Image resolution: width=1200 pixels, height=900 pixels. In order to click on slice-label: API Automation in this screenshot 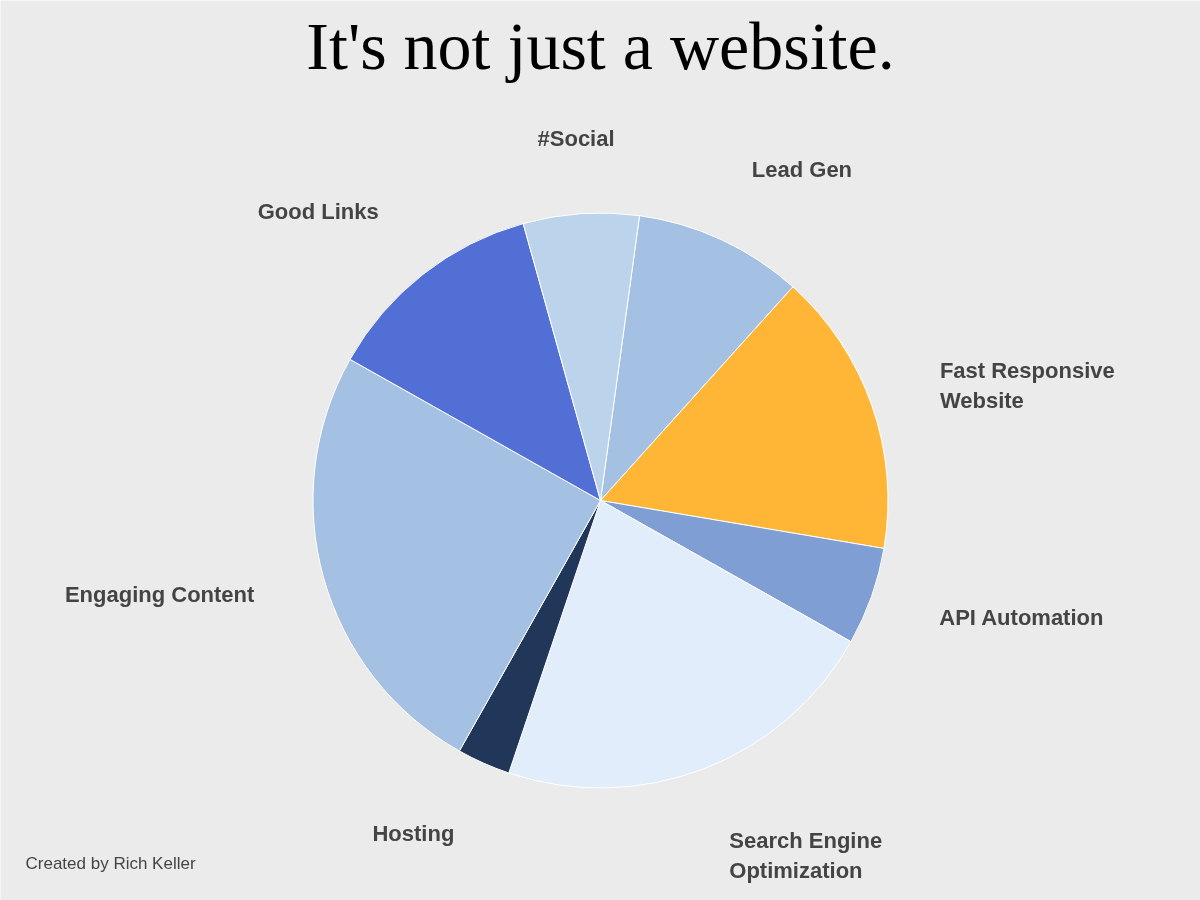, I will do `click(1021, 618)`.